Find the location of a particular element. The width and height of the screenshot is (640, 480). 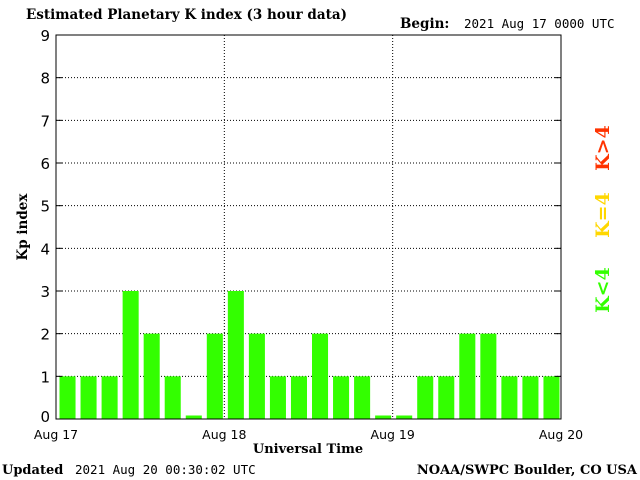

legend-k-equals-4: K=4 is located at coordinates (603, 215).